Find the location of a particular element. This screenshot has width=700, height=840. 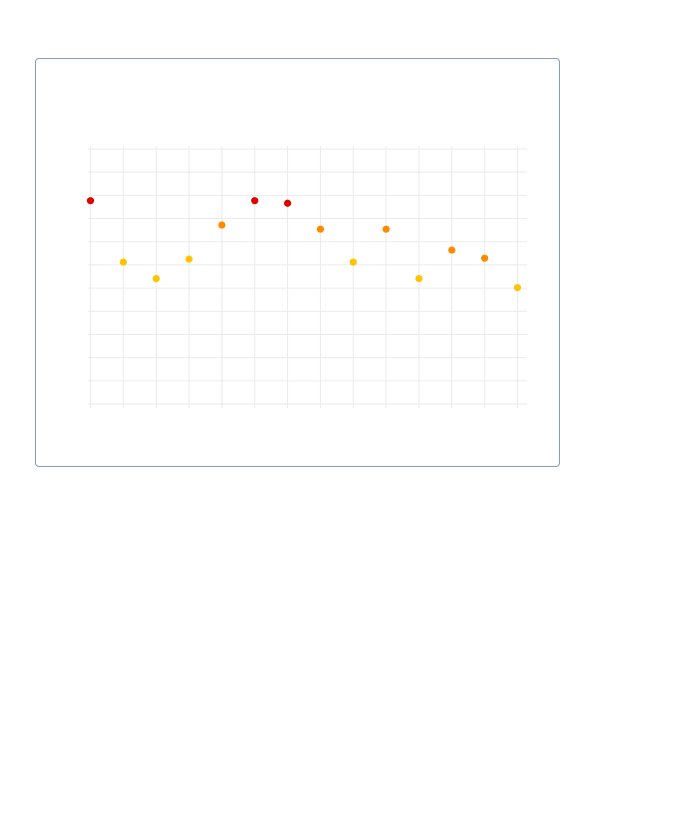

points is located at coordinates (304, 244).